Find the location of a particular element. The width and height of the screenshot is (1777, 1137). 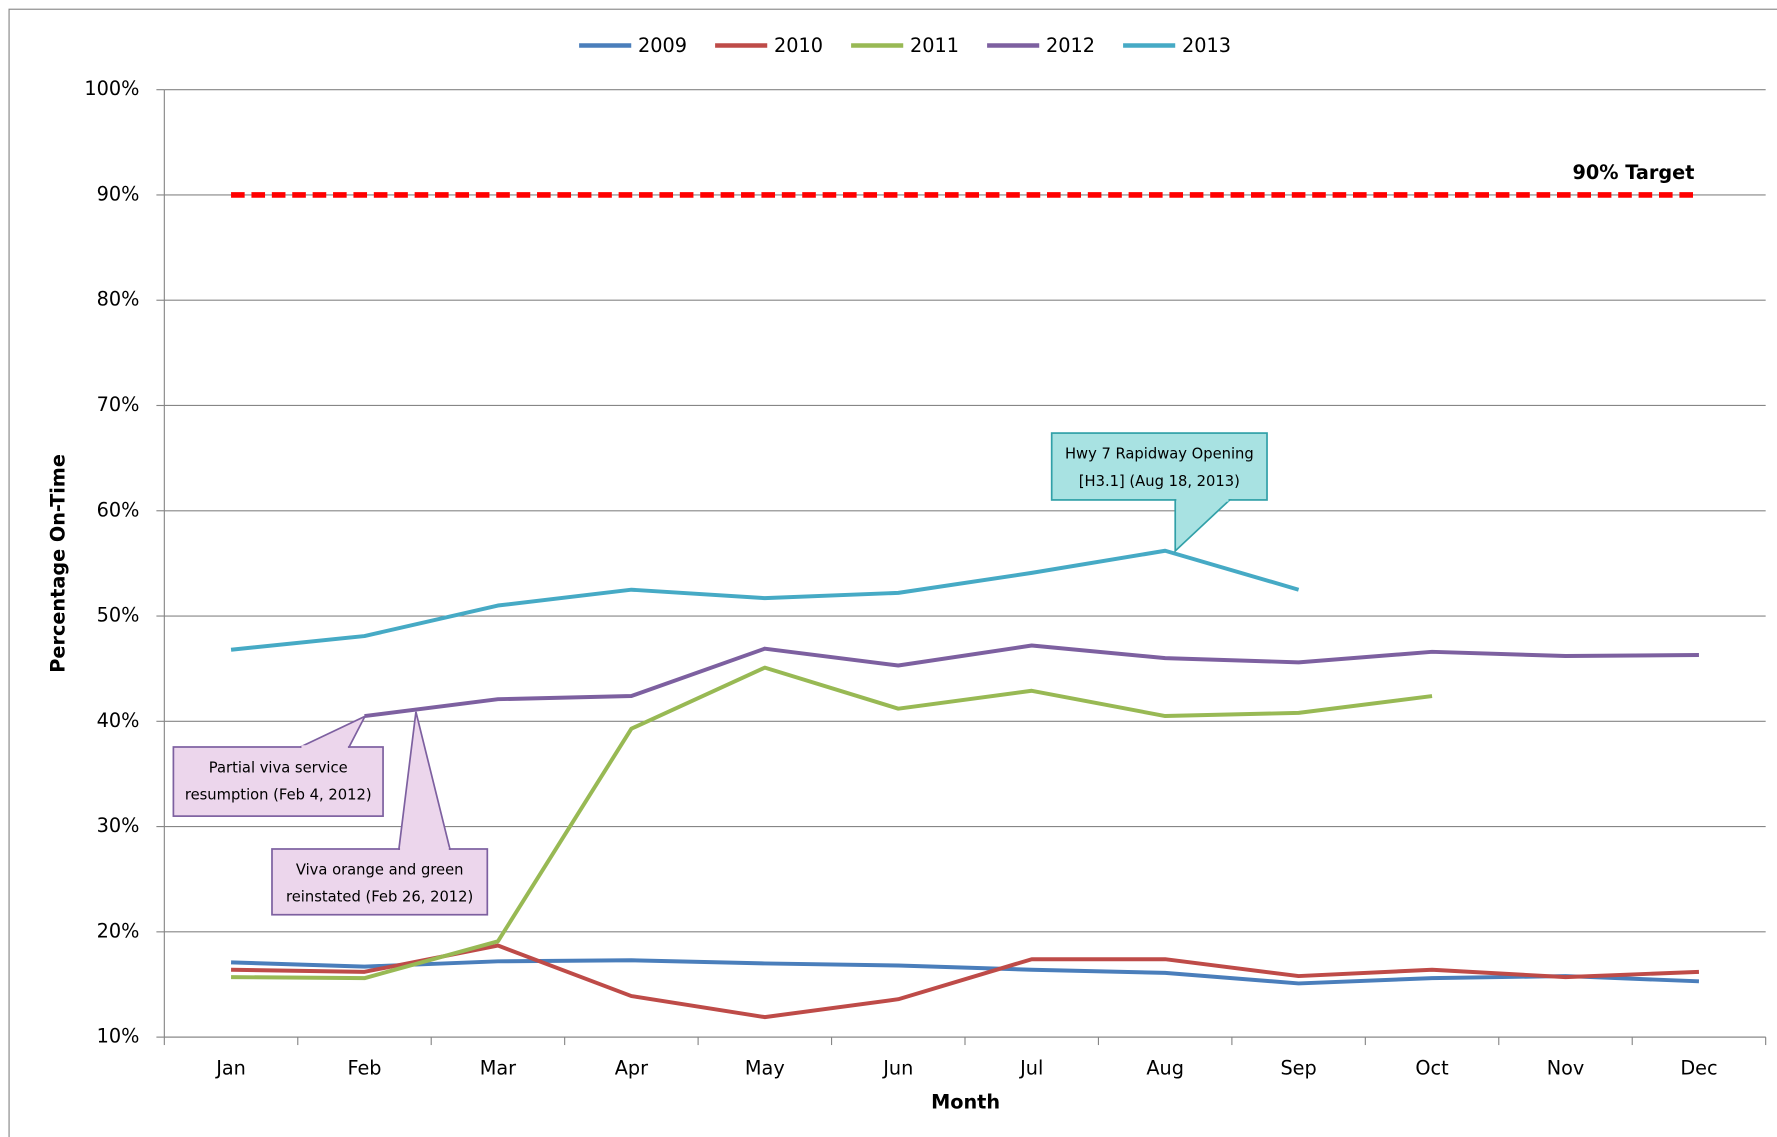

target-label: 90% Target is located at coordinates (1633, 172).